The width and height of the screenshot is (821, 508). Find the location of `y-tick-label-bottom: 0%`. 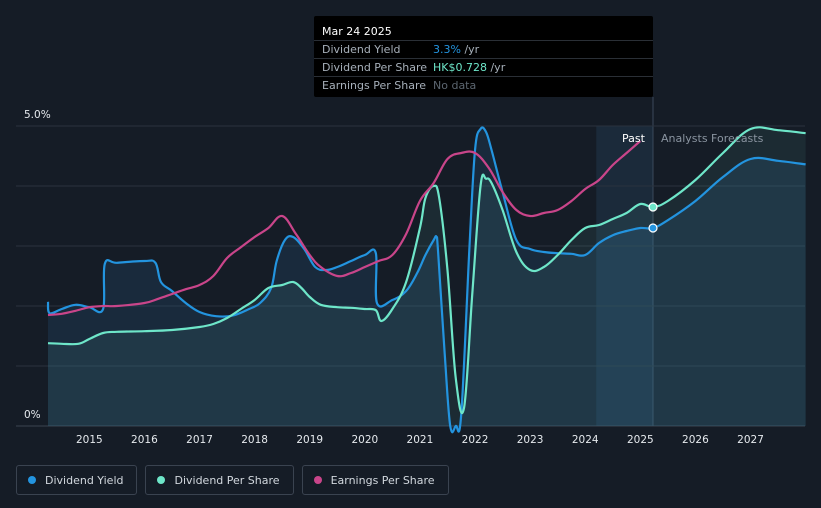

y-tick-label-bottom: 0% is located at coordinates (32, 415).